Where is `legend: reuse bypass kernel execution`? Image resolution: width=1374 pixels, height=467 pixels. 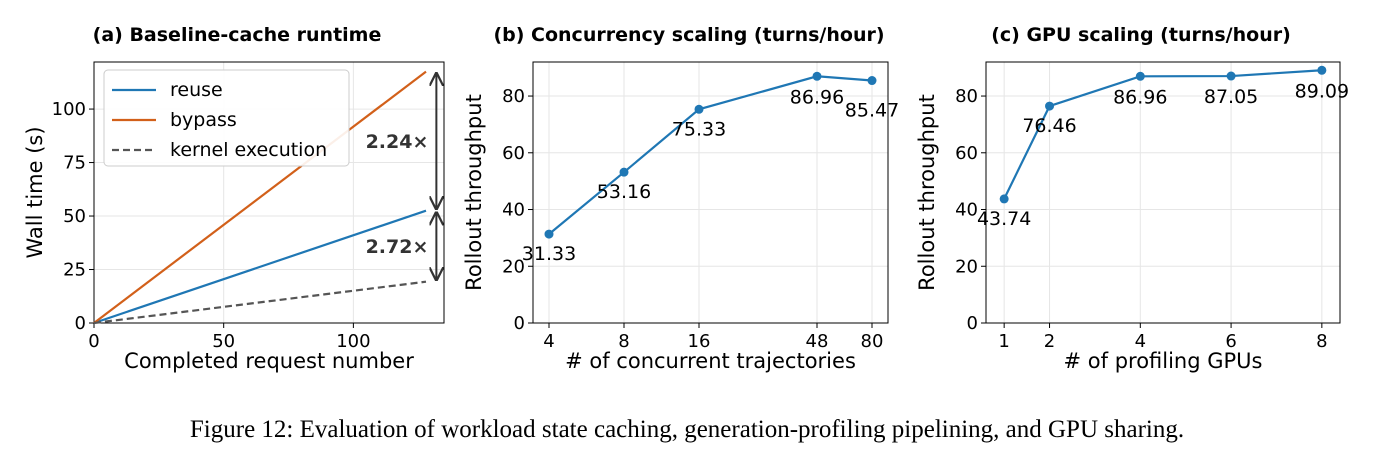 legend: reuse bypass kernel execution is located at coordinates (226, 118).